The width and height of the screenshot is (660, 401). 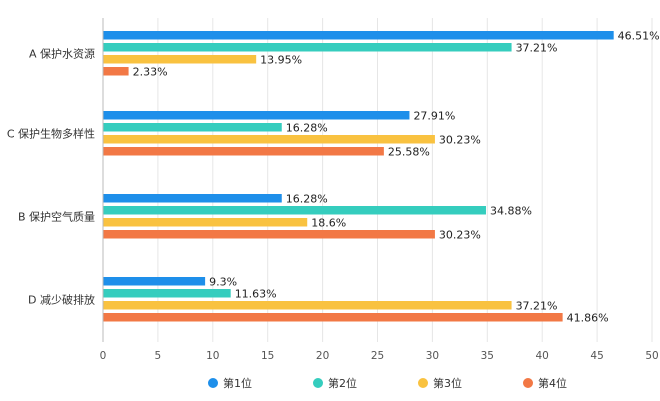 I want to click on category-label: C 保护生物多样性, so click(x=51, y=133).